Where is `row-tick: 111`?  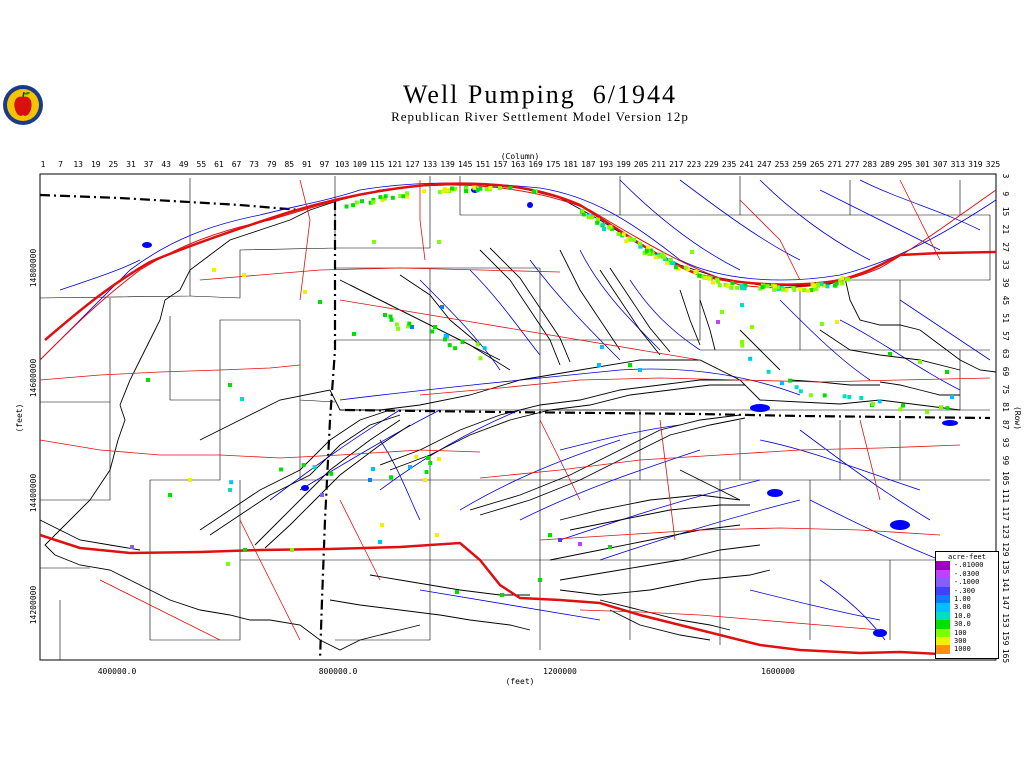
row-tick: 111 is located at coordinates (1005, 496).